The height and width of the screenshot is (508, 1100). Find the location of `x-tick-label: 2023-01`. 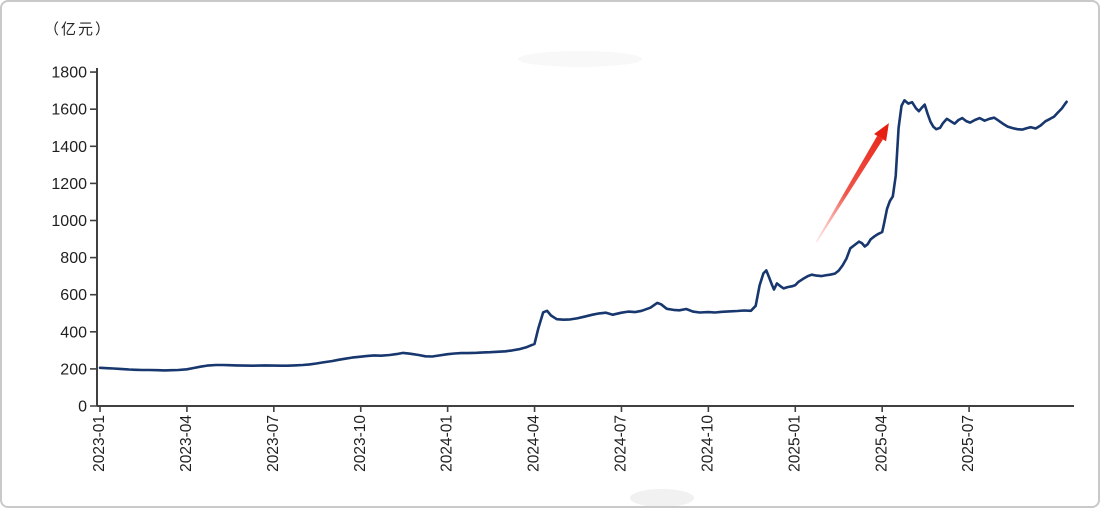

x-tick-label: 2023-01 is located at coordinates (99, 443).